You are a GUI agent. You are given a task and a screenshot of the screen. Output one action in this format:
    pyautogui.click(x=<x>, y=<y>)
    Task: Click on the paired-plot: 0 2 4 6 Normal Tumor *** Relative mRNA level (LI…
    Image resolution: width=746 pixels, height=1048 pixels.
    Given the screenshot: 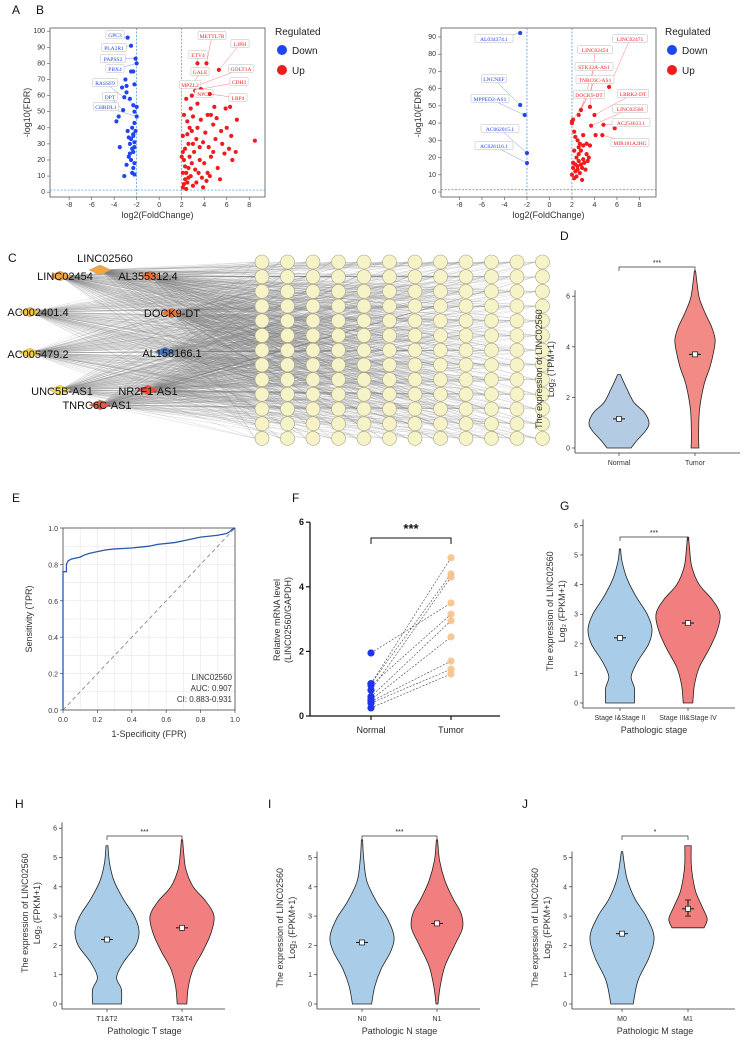 What is the action you would take?
    pyautogui.click(x=386, y=626)
    